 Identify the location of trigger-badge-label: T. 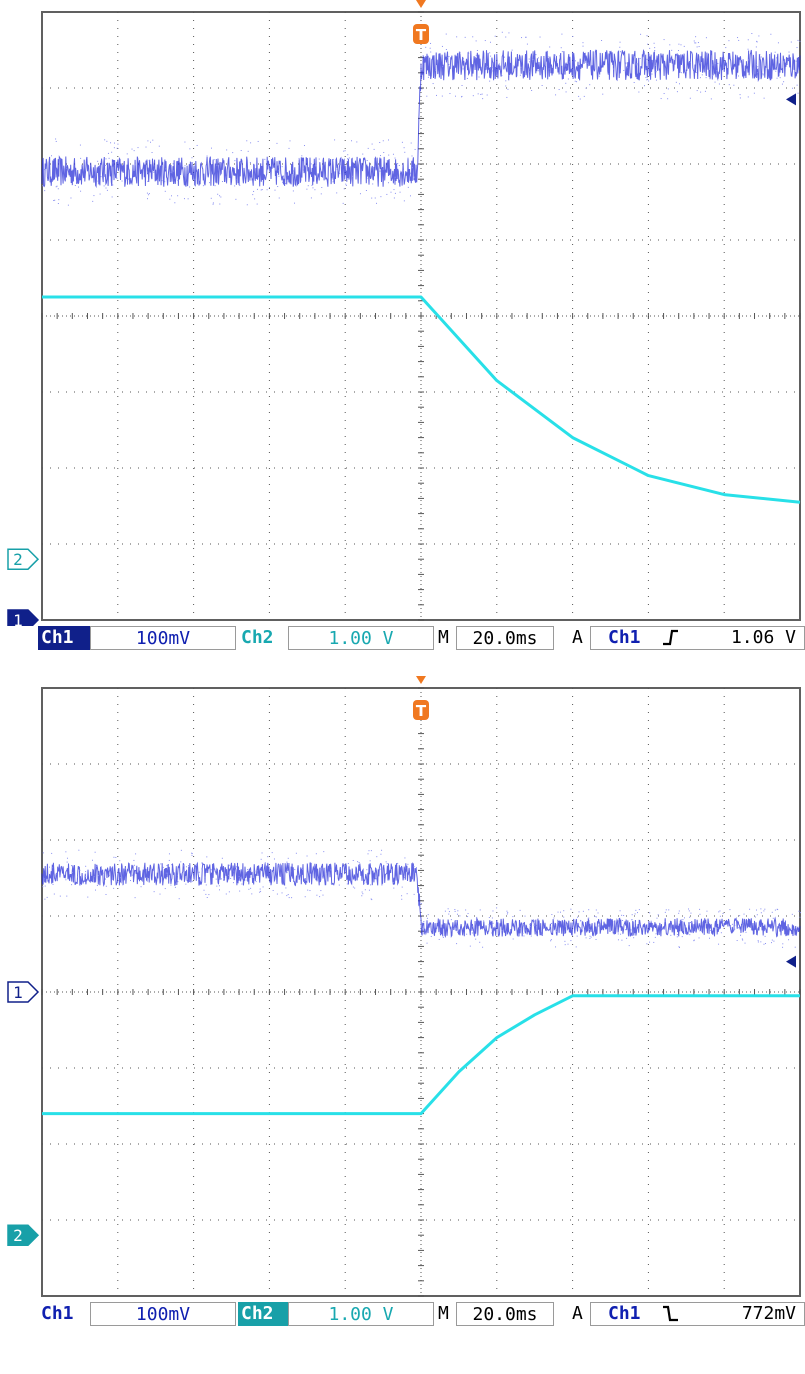
(421, 35).